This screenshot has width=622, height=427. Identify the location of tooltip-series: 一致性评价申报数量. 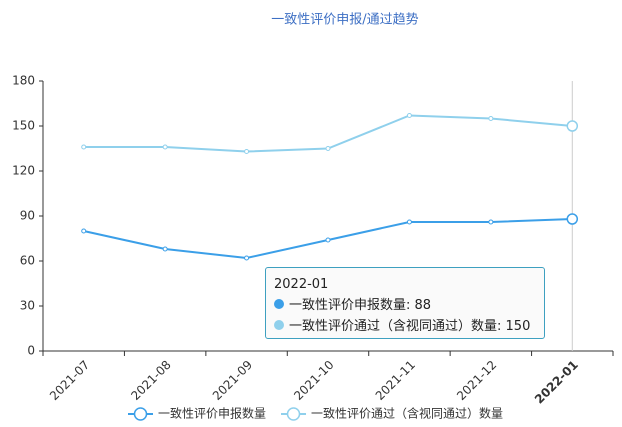
(352, 305).